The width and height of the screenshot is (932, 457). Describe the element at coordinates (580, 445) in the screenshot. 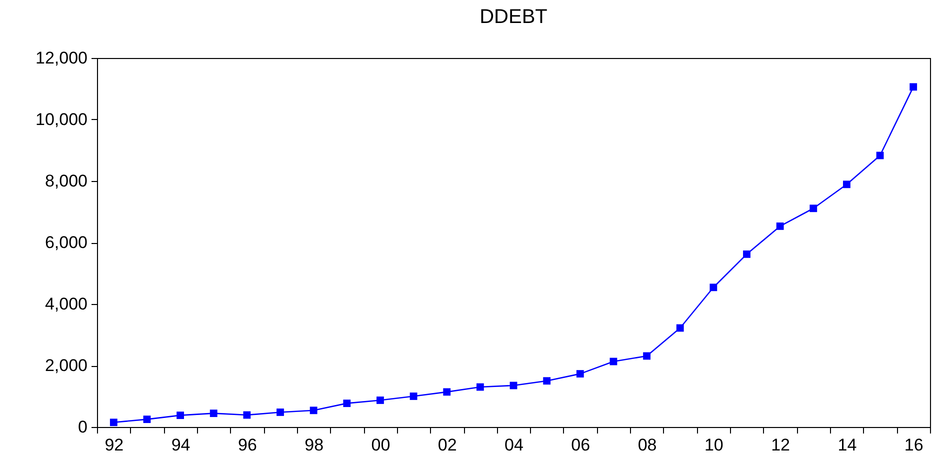

I see `x-tick-label: 06` at that location.